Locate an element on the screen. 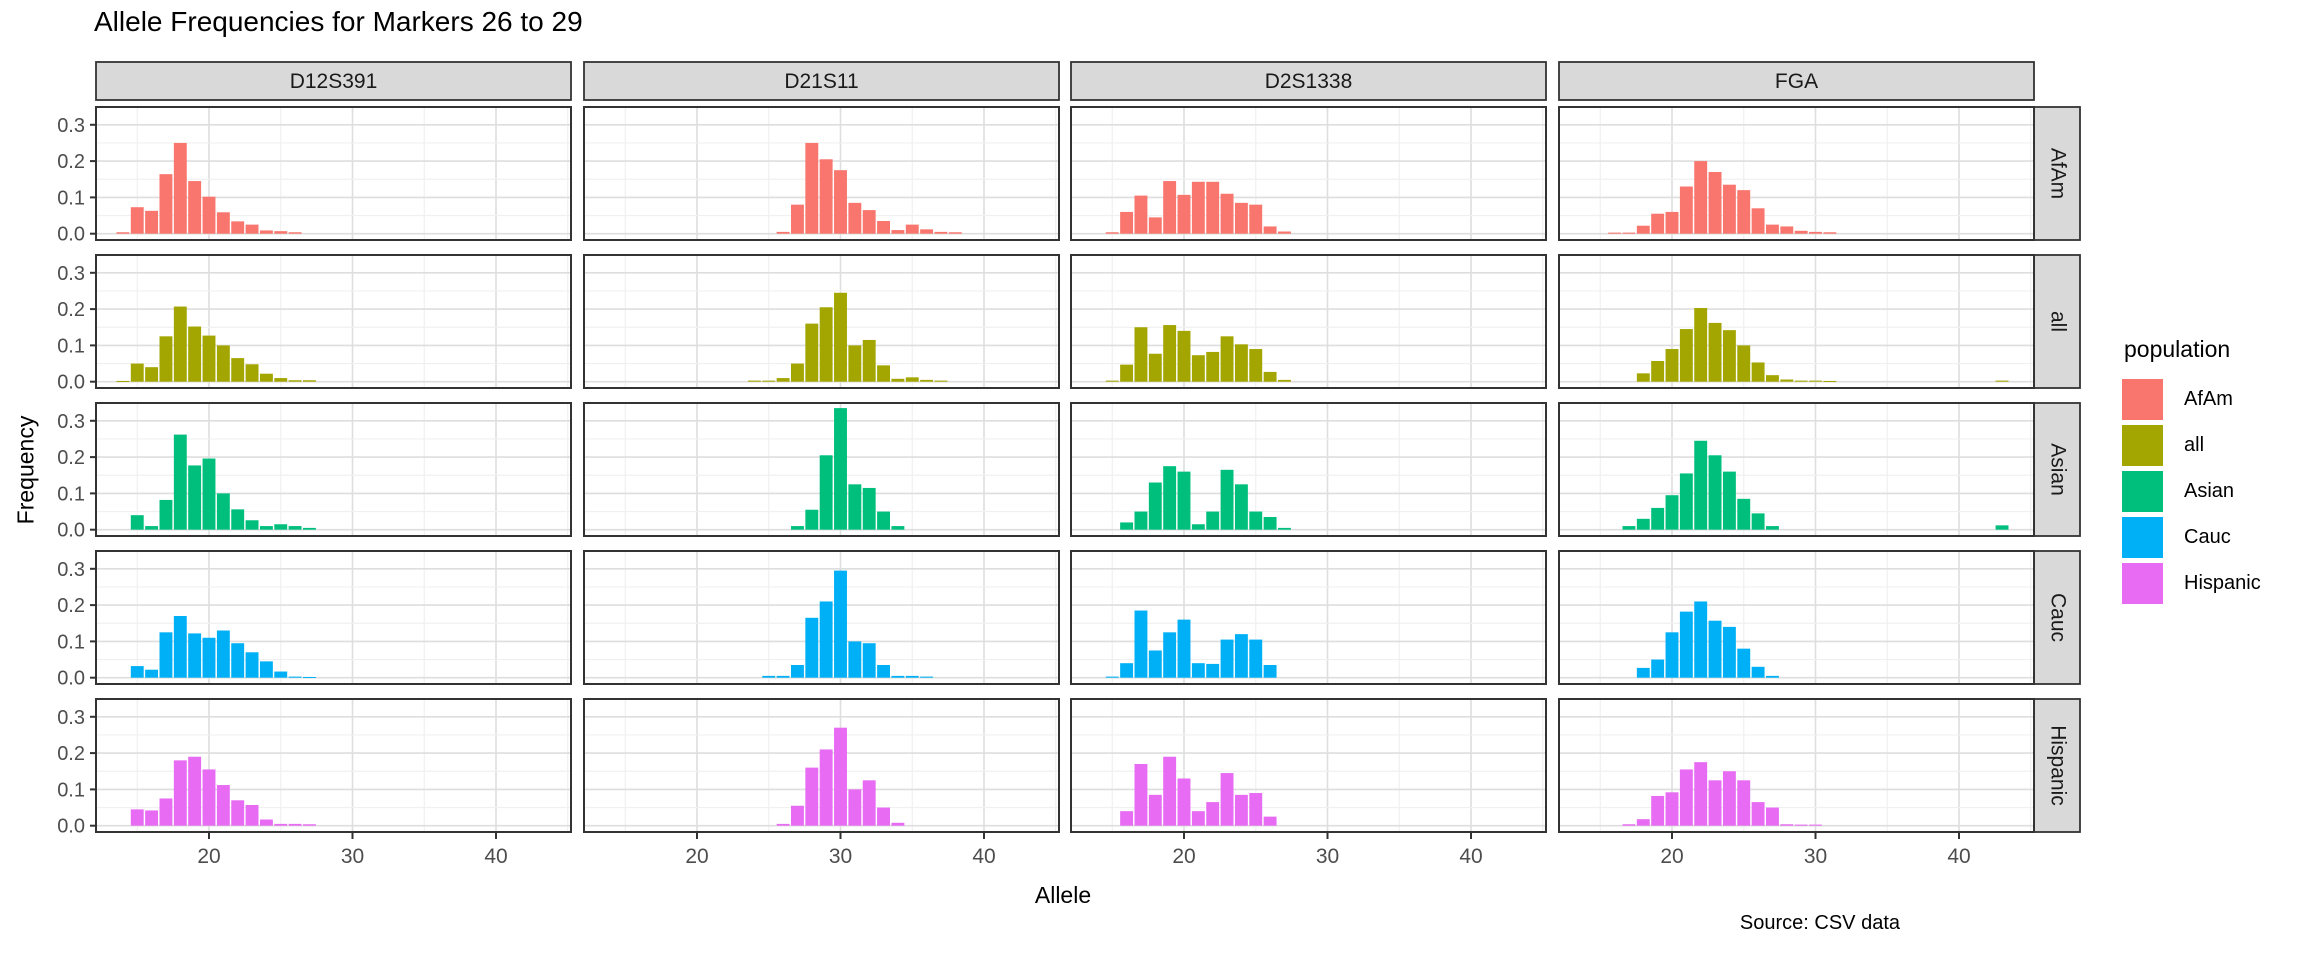 The width and height of the screenshot is (2304, 960). facet-panel-D21S11-Cauc is located at coordinates (821, 617).